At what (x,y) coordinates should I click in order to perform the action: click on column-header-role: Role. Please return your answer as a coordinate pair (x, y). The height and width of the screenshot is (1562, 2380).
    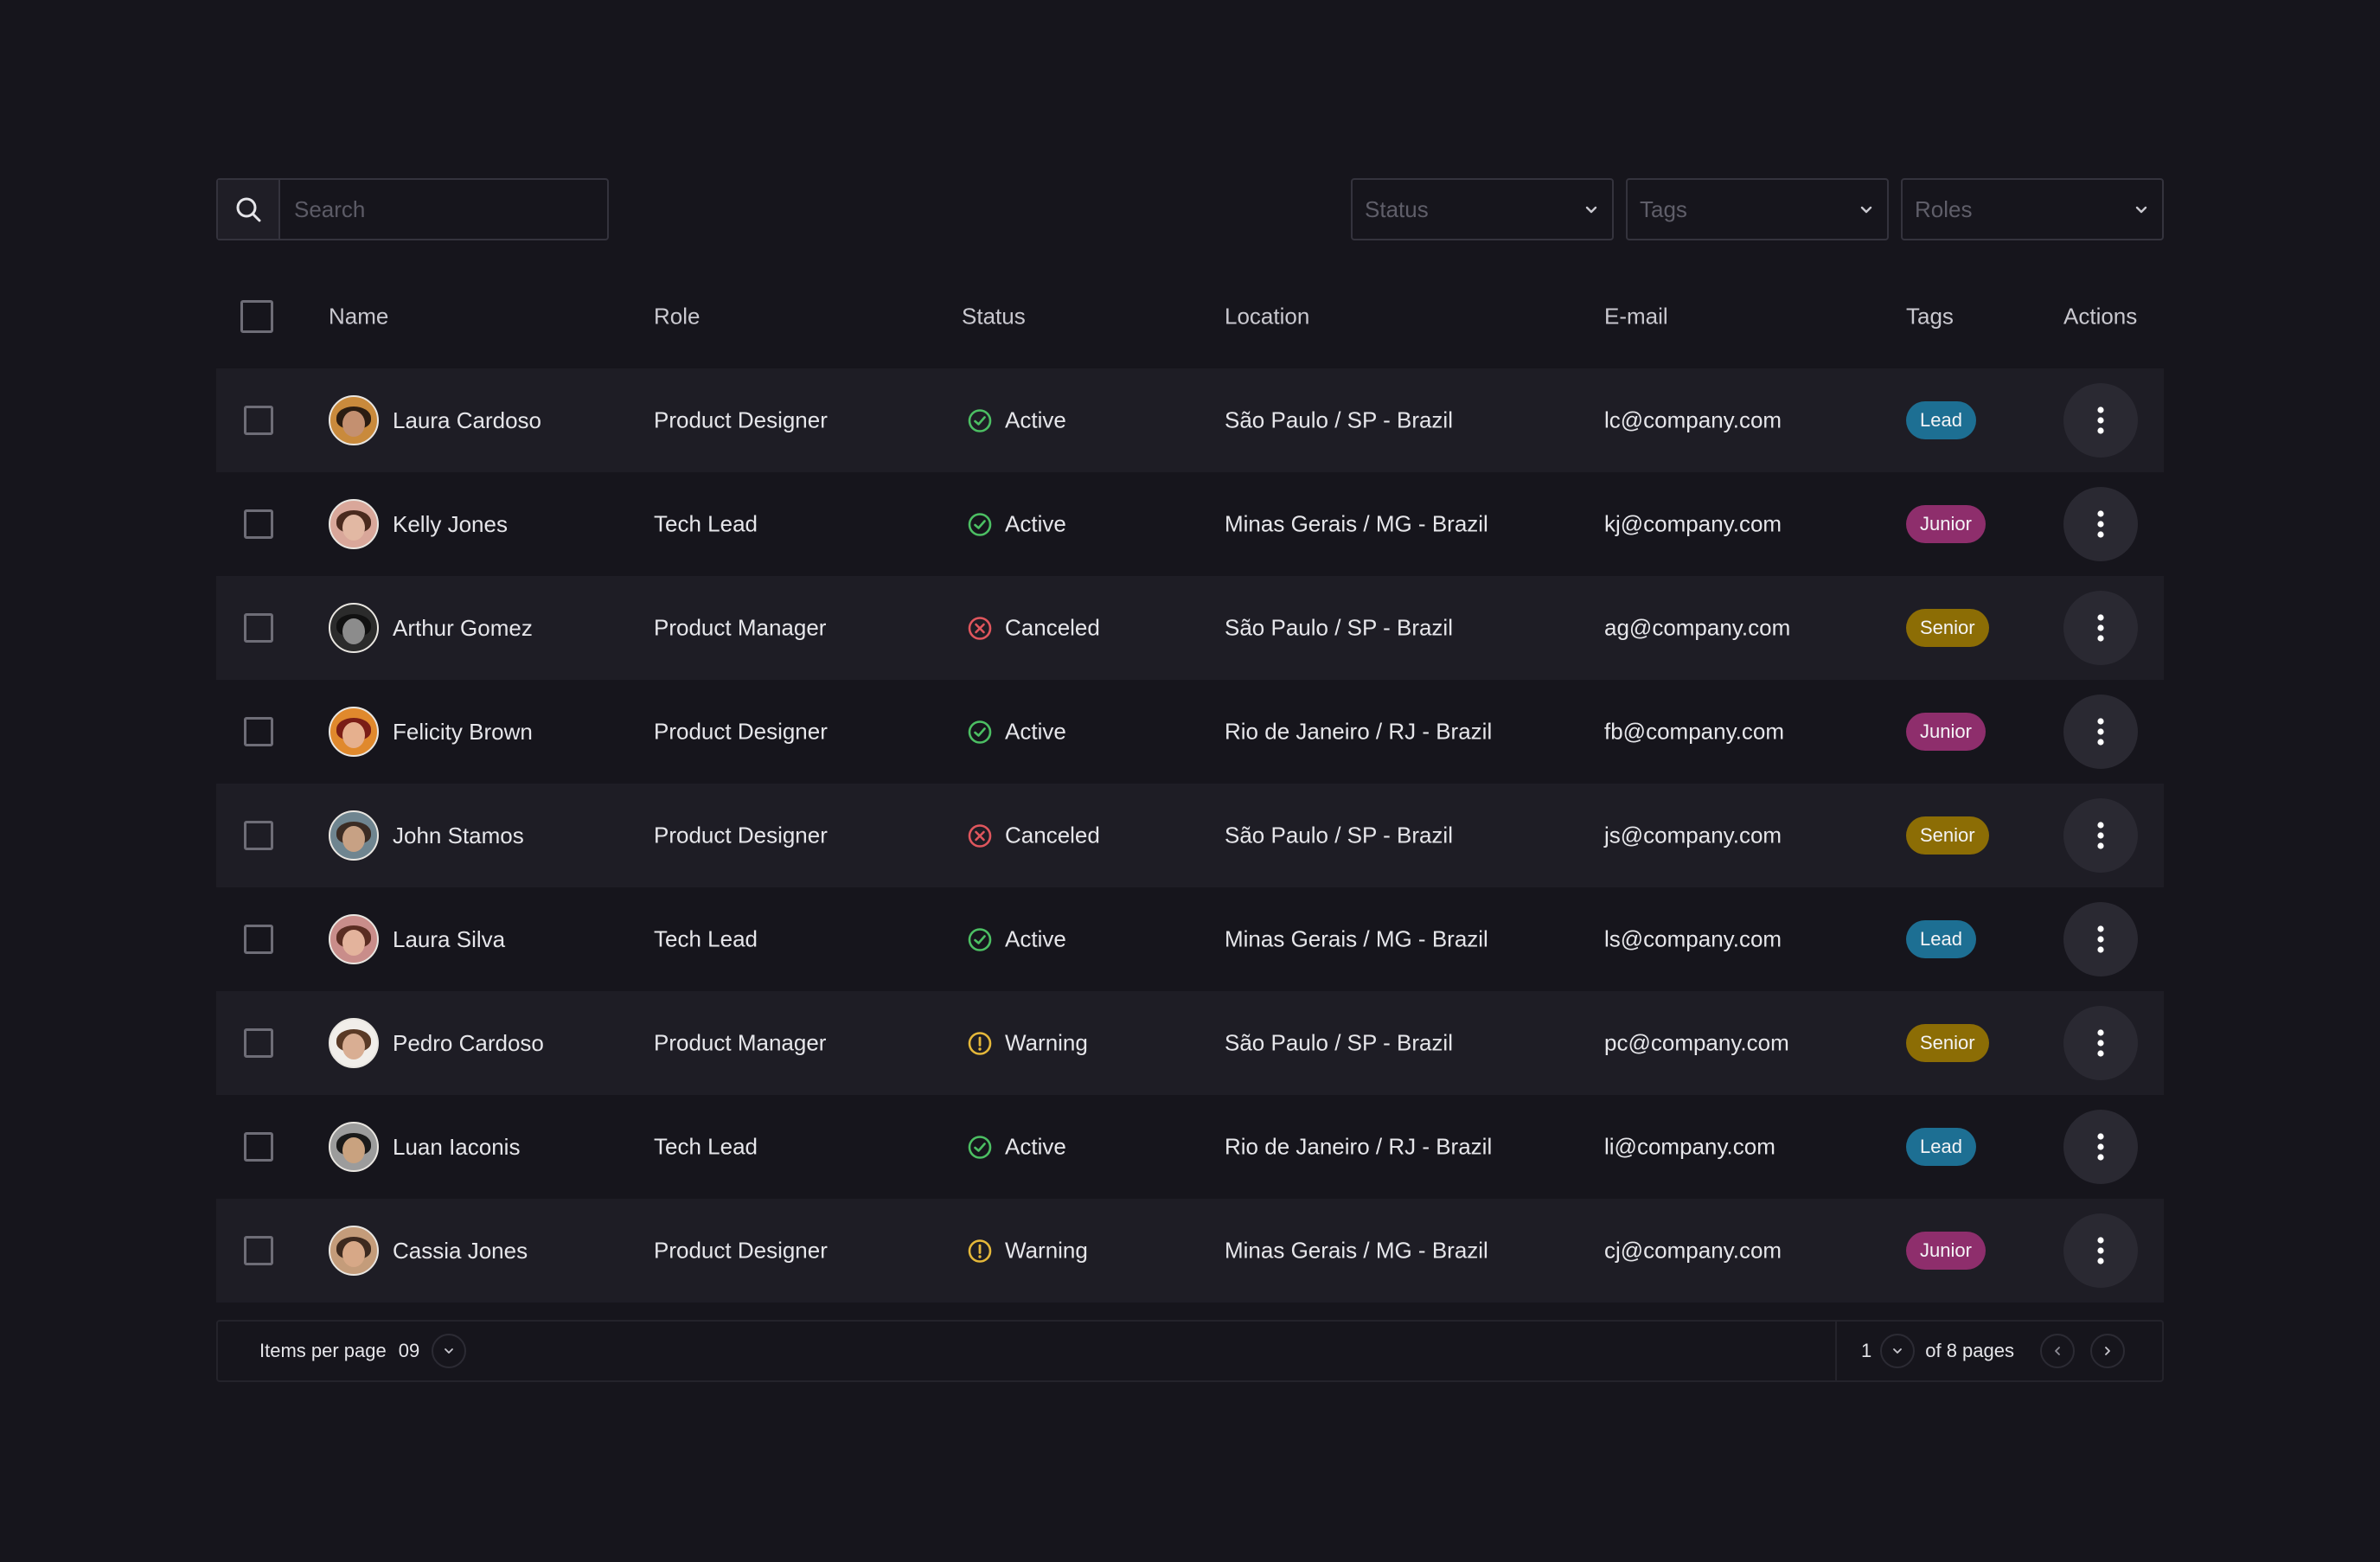
    Looking at the image, I should click on (677, 316).